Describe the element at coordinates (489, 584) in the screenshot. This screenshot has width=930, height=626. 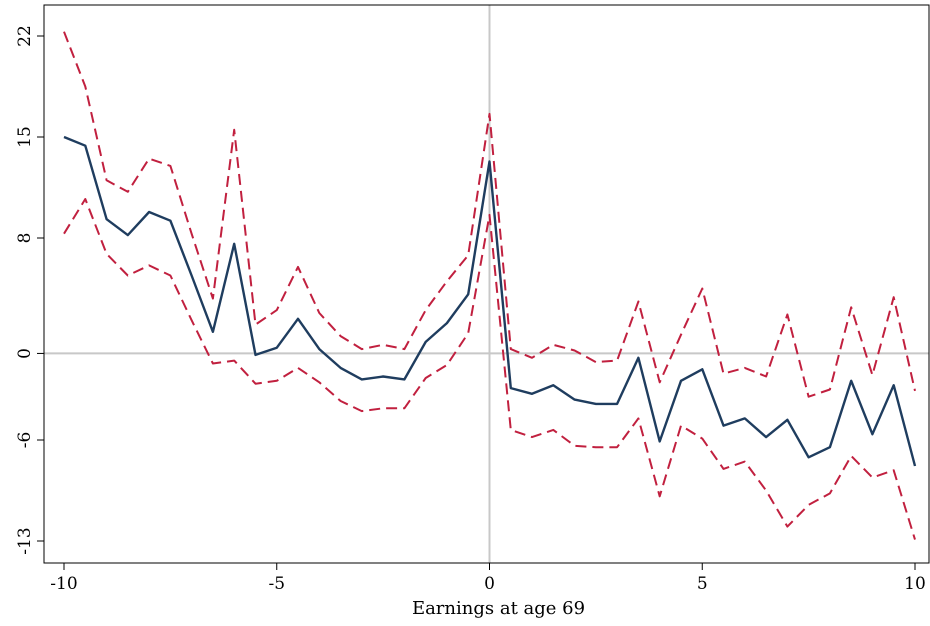
I see `x-tick-label: 0` at that location.